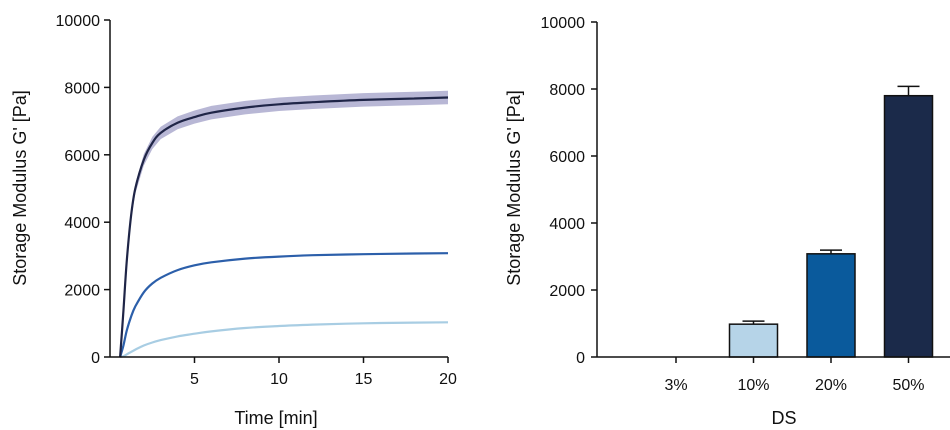  What do you see at coordinates (194, 379) in the screenshot?
I see `x-tick-label: 5` at bounding box center [194, 379].